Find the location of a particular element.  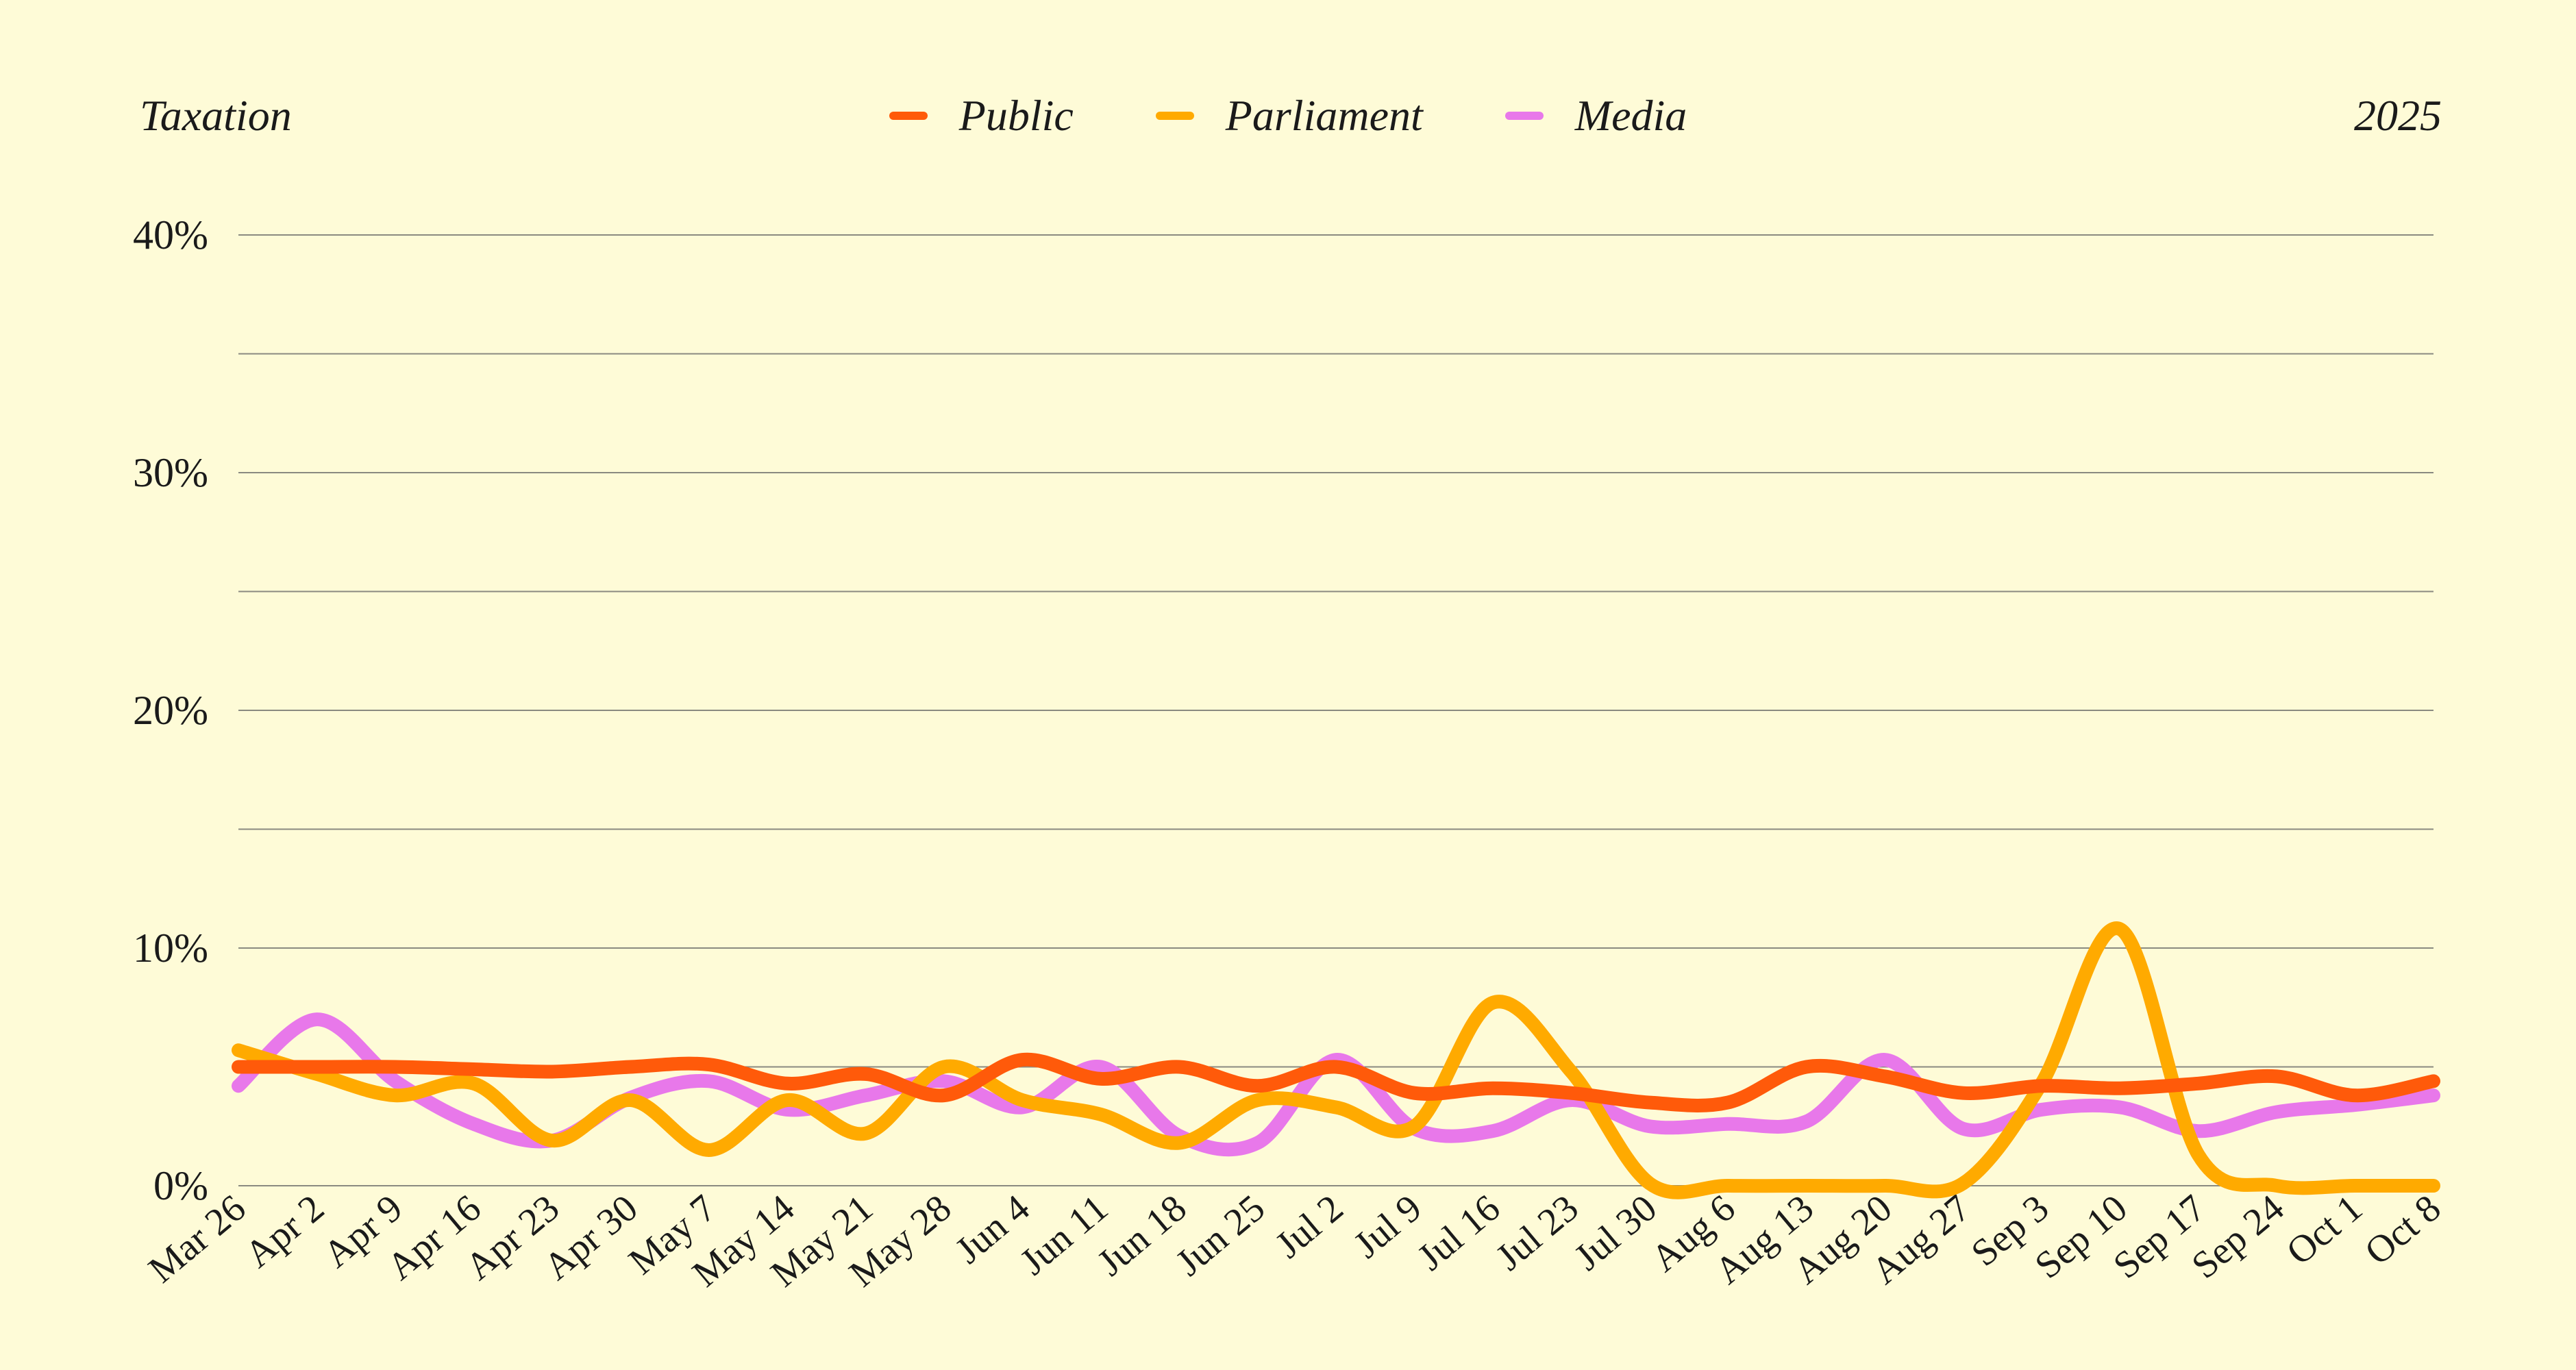

legend-swatch-parliament is located at coordinates (1174, 116).